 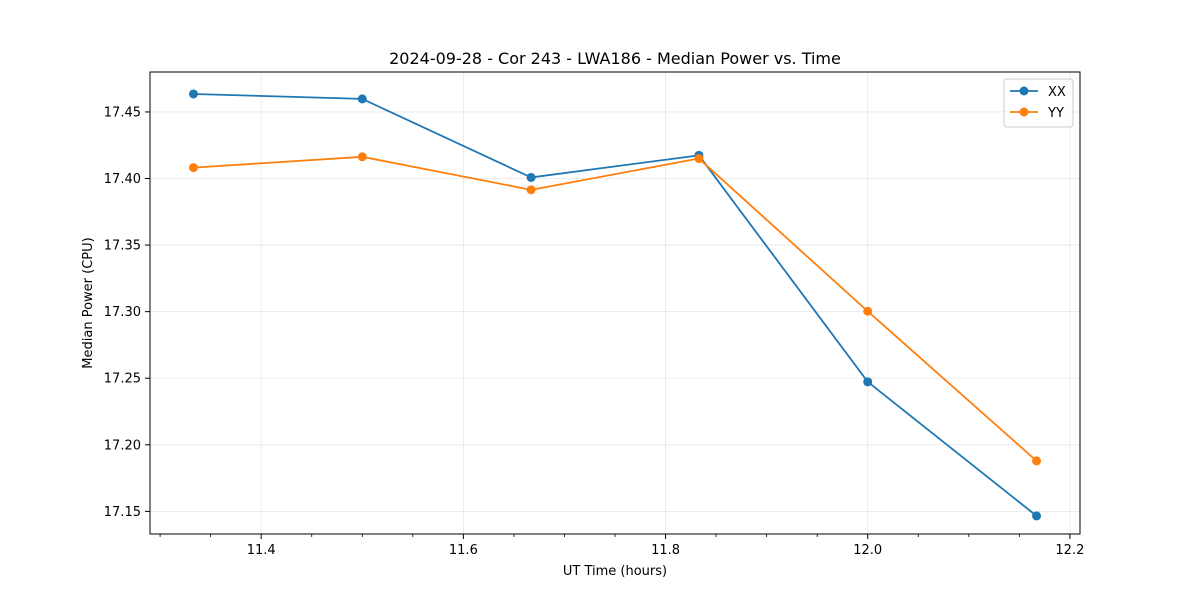 What do you see at coordinates (665, 550) in the screenshot?
I see `x-tick-label: 11.8` at bounding box center [665, 550].